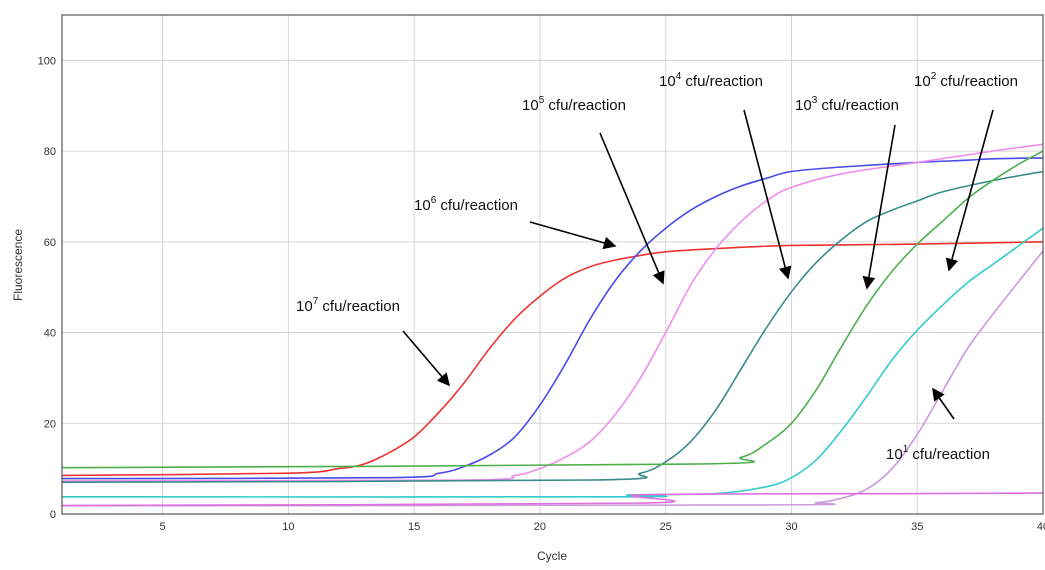  I want to click on annotation-4: 104 cfu/reaction, so click(725, 175).